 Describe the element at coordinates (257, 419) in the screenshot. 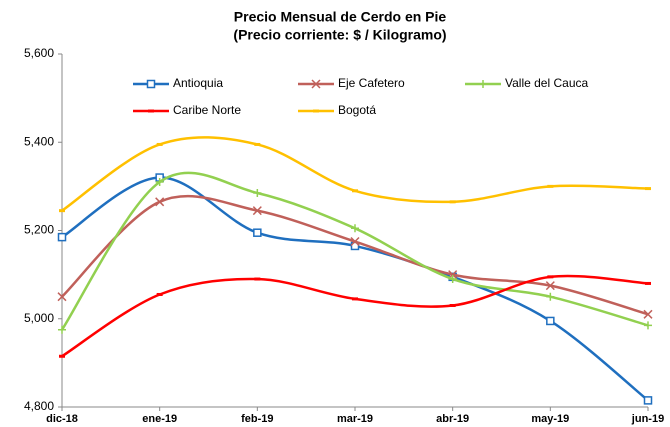

I see `x-tick-label: feb-19` at that location.